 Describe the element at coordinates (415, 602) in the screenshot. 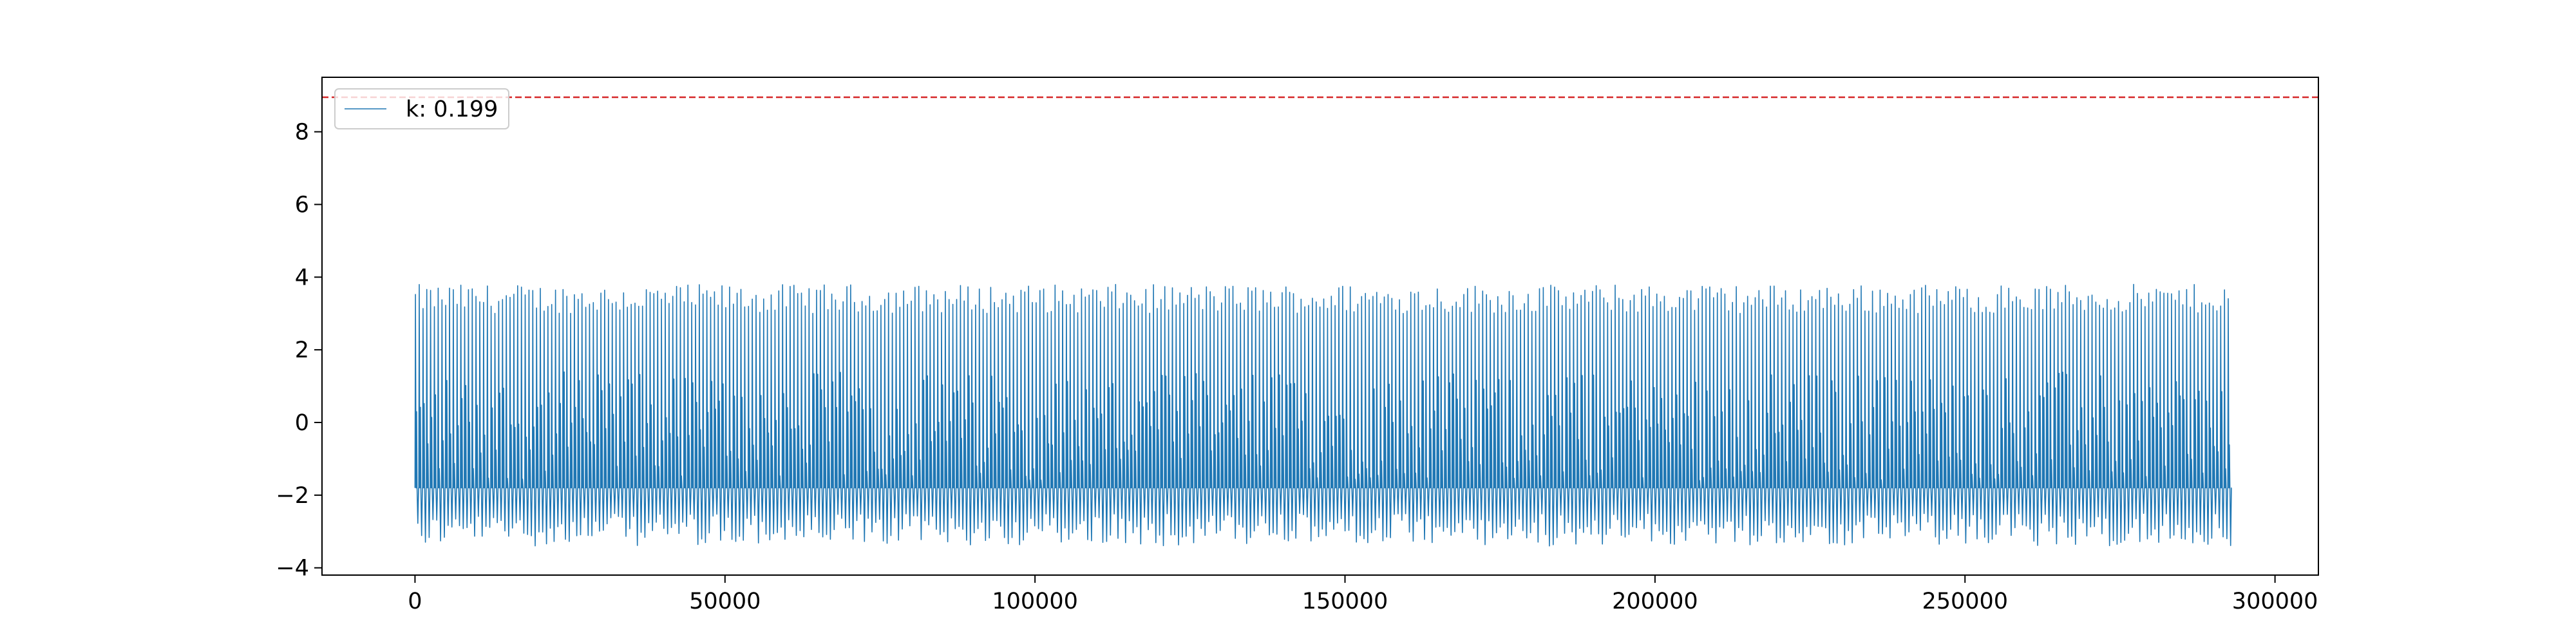

I see `x-tick-label: 0` at that location.